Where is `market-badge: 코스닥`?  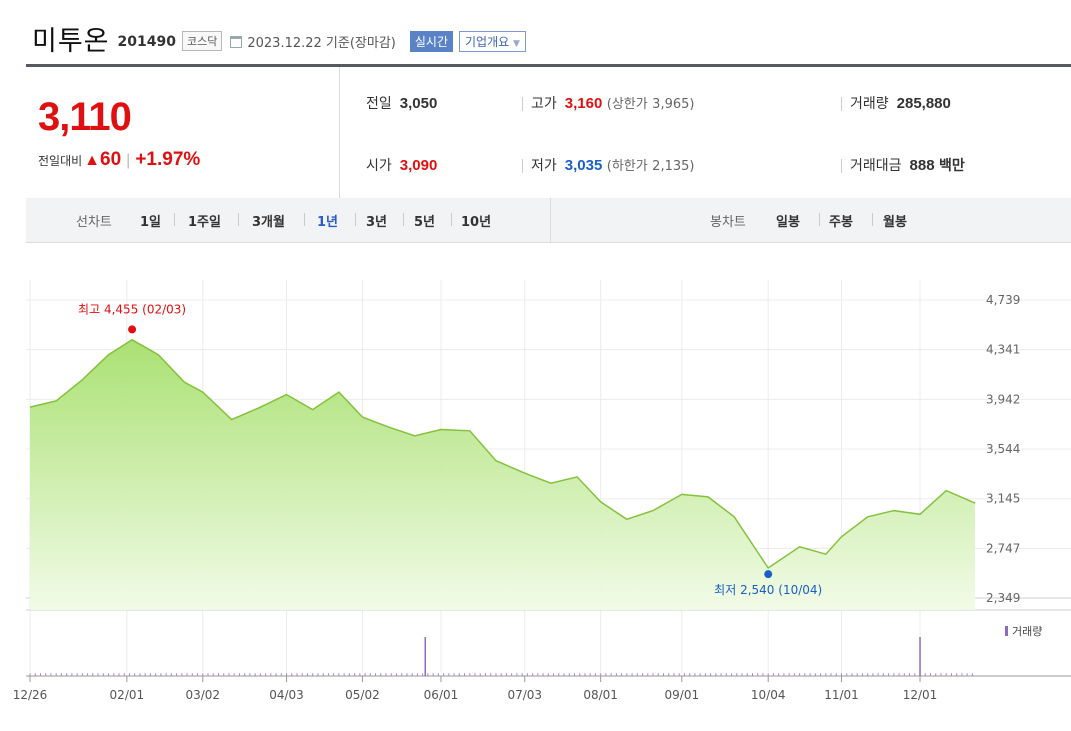
market-badge: 코스닥 is located at coordinates (202, 41).